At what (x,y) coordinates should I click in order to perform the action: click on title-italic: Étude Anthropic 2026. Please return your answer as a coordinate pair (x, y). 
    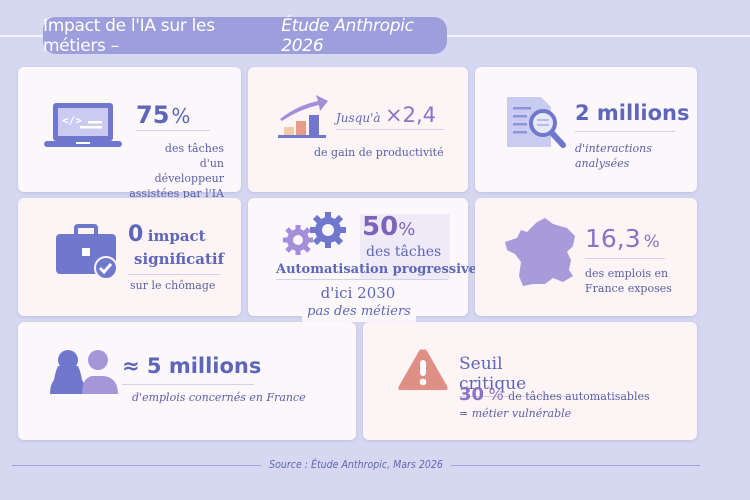
    Looking at the image, I should click on (347, 35).